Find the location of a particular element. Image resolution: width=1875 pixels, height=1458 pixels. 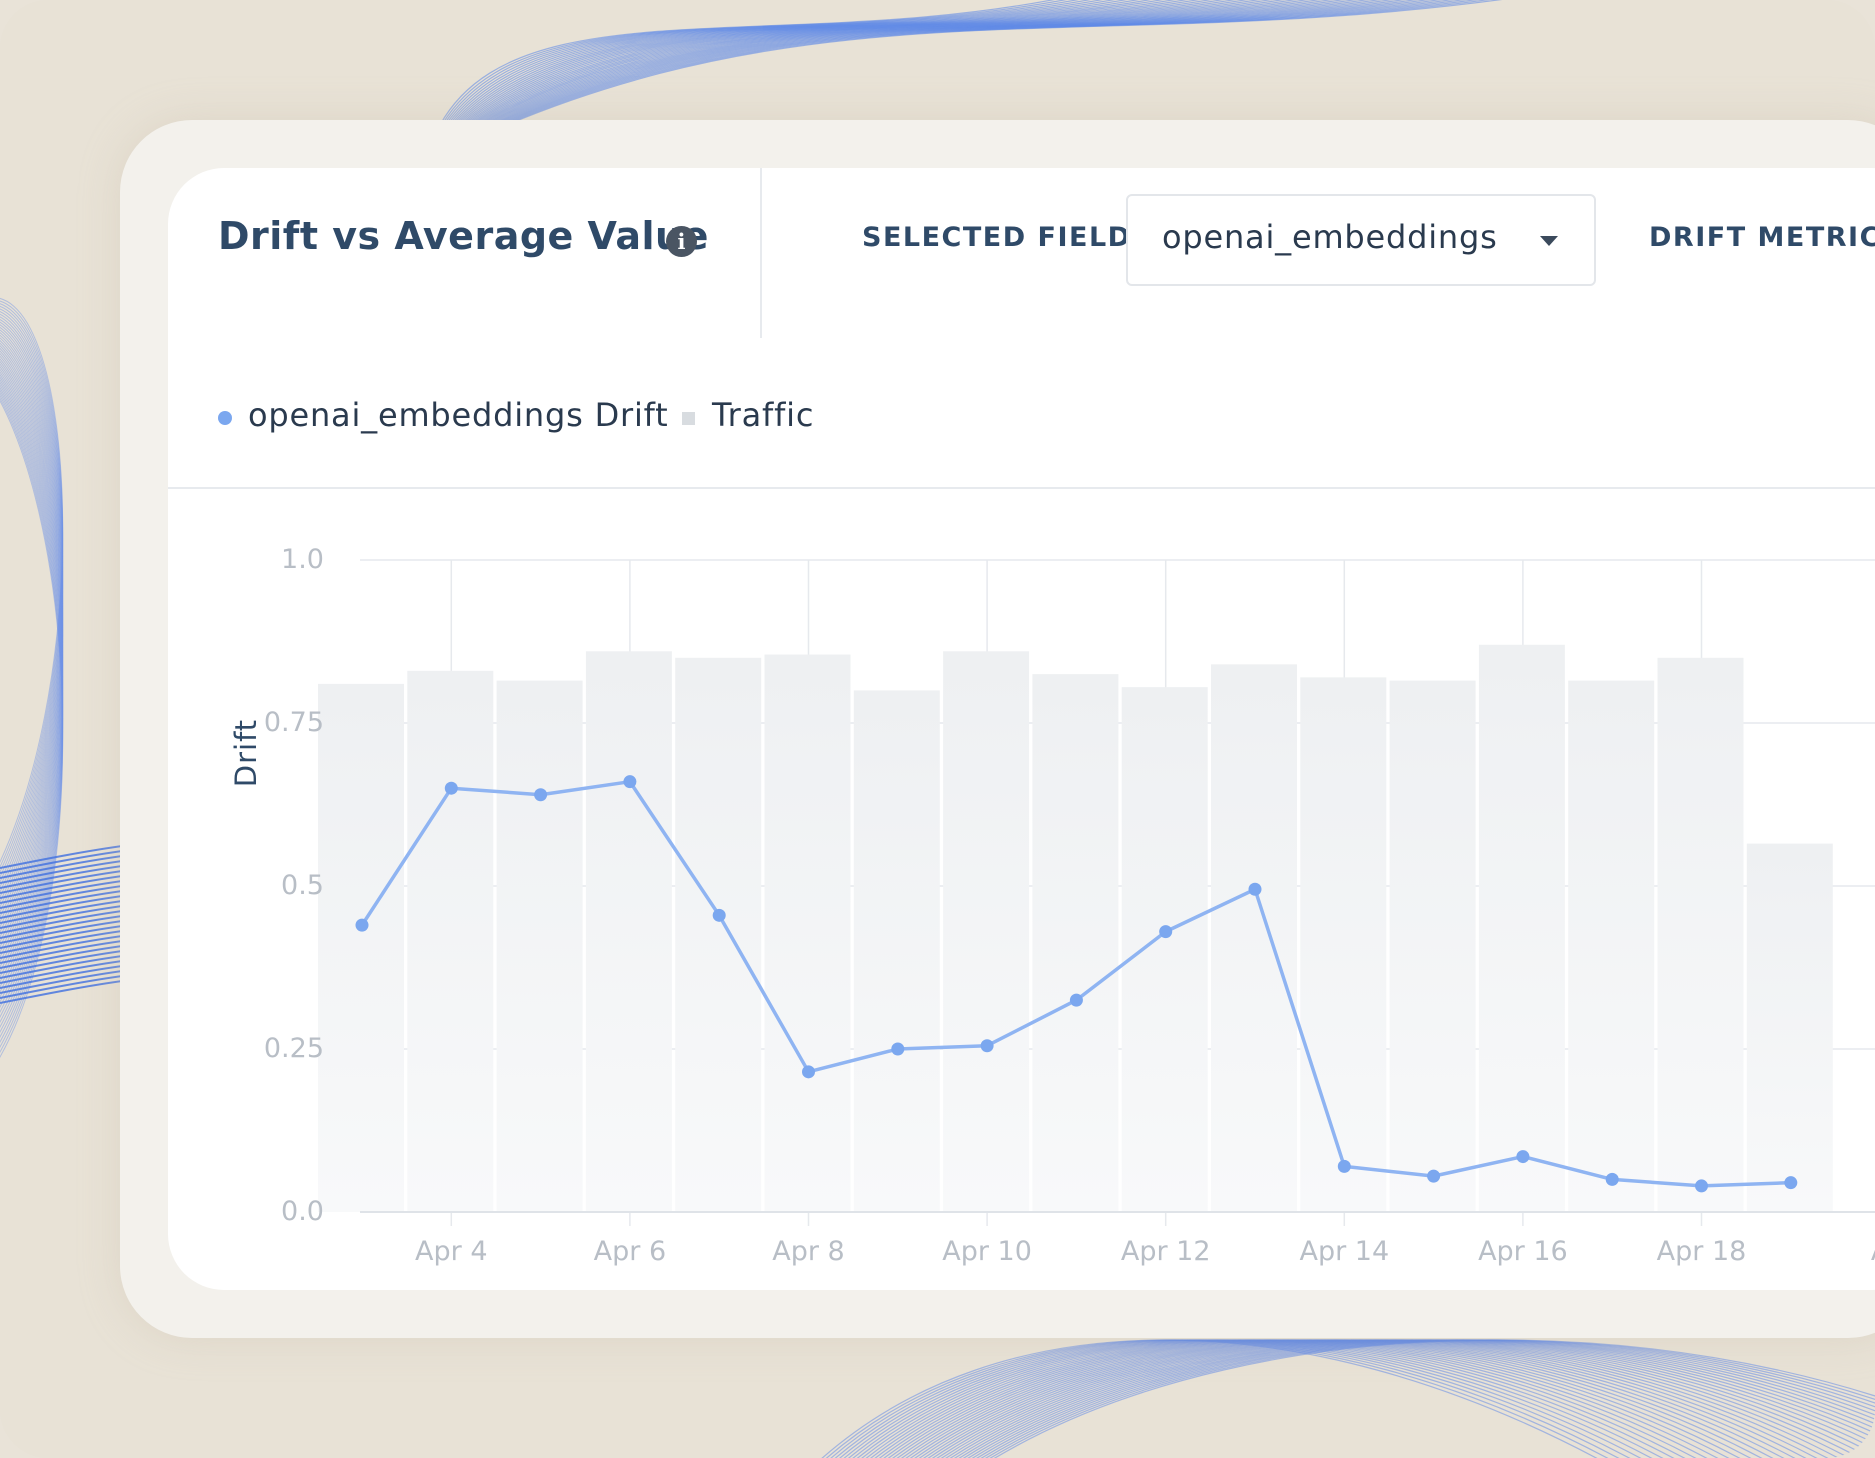

x-tick-label: A is located at coordinates (1873, 1251).